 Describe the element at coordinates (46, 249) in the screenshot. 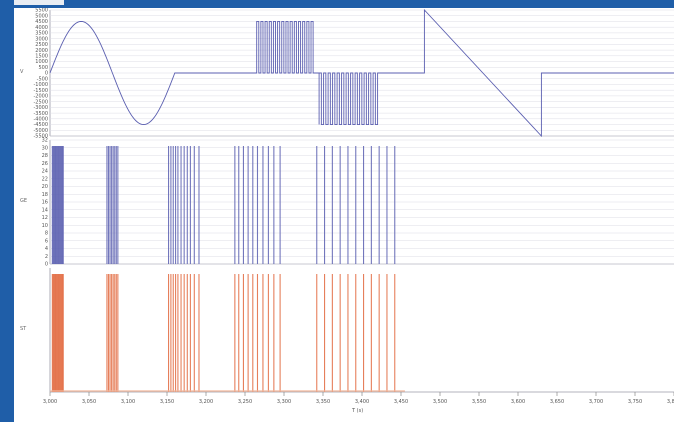

I see `y-tick-label: 4` at that location.